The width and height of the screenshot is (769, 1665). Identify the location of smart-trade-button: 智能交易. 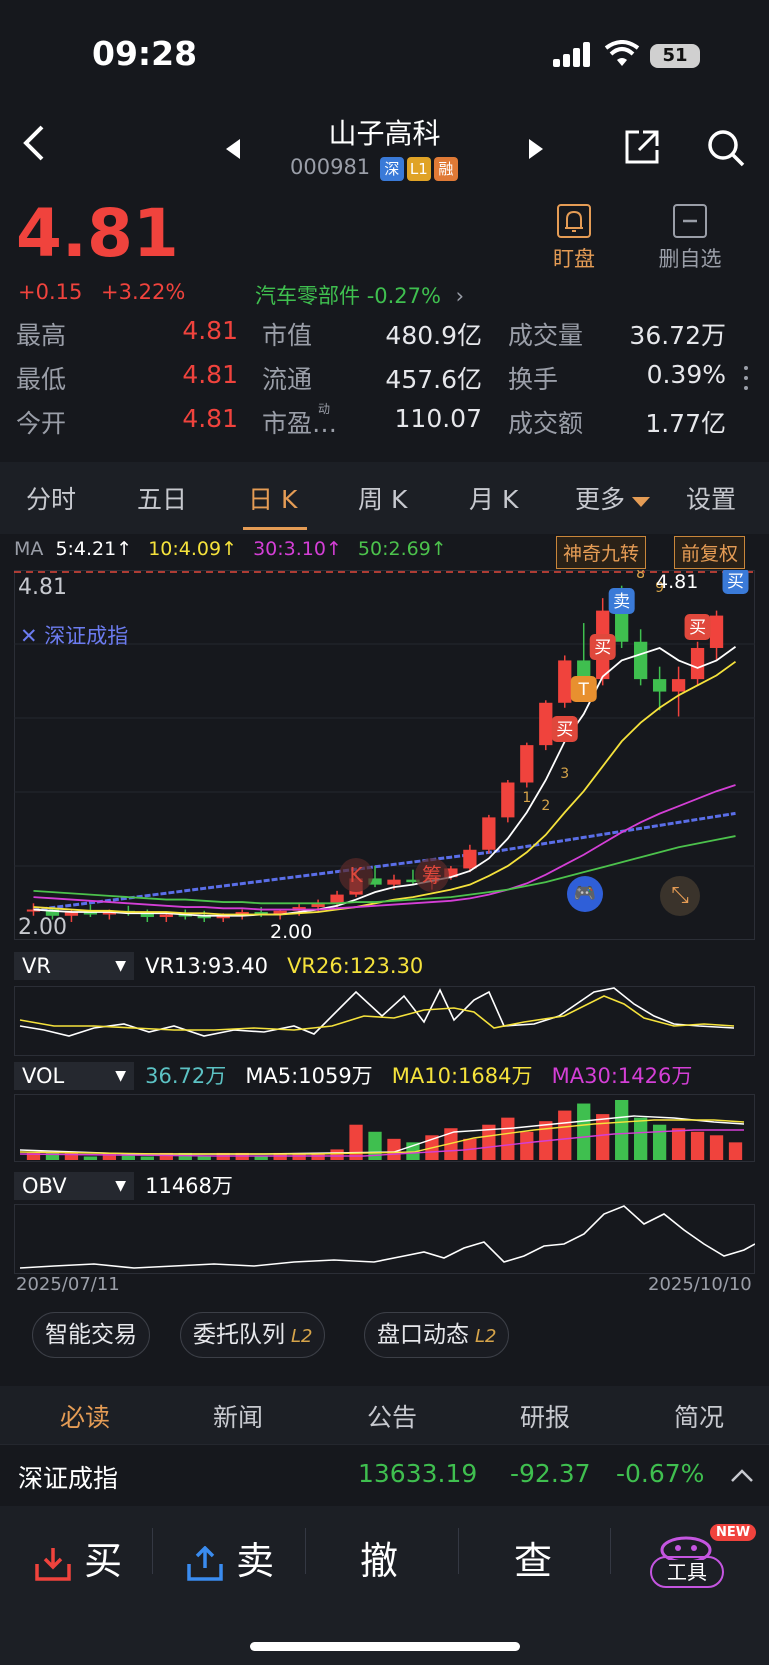
(91, 1335).